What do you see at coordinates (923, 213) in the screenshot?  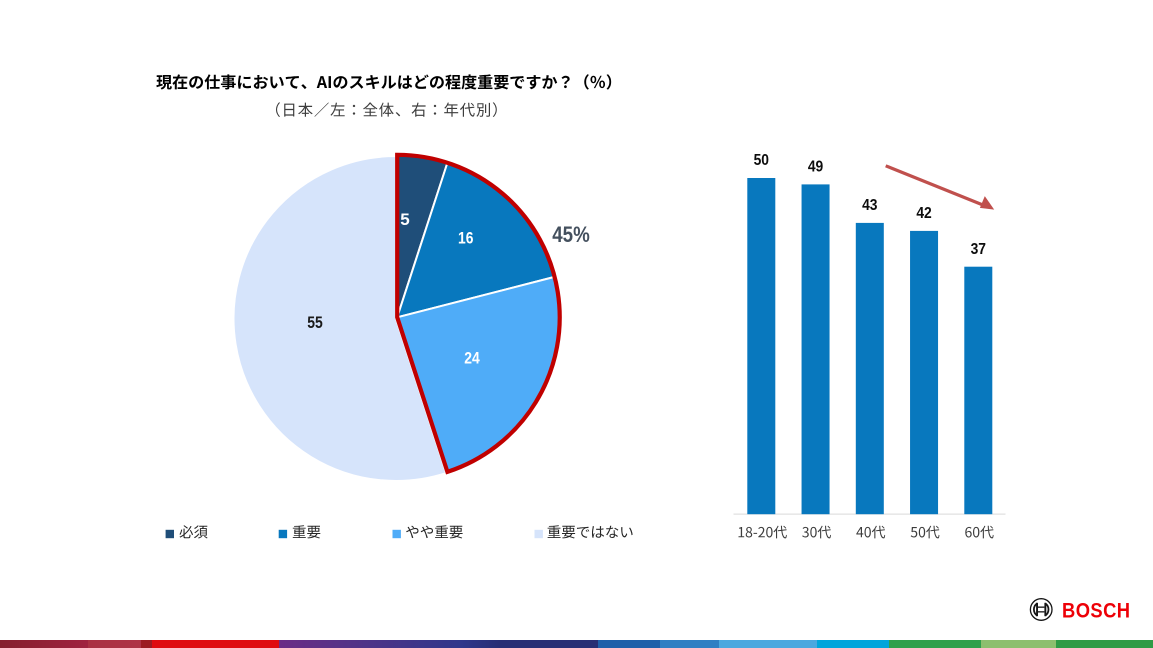 I see `svg-text: 42` at bounding box center [923, 213].